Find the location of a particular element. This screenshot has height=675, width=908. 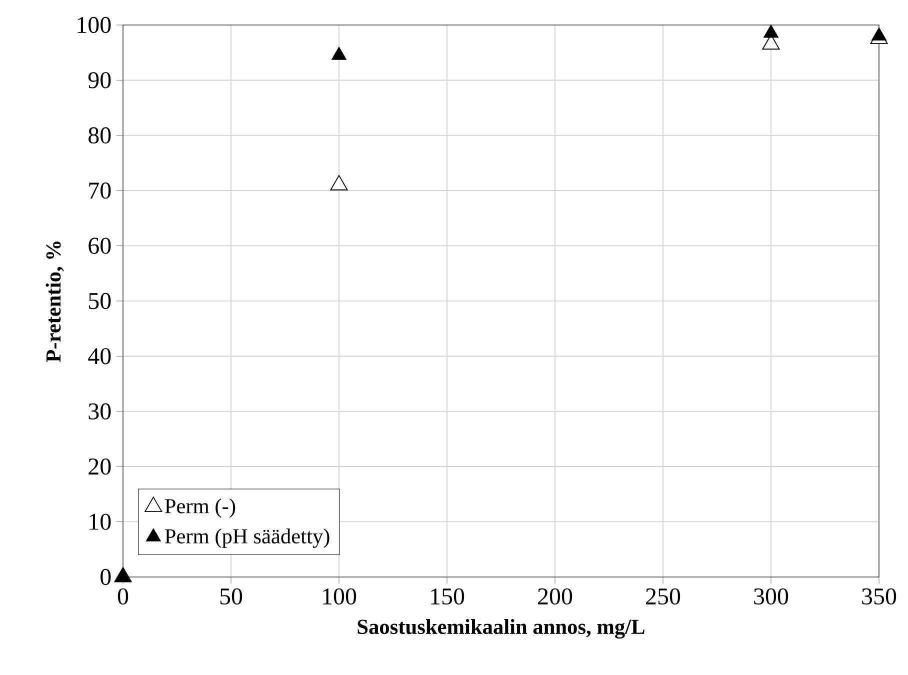

x-tick-label: 250 is located at coordinates (663, 596).